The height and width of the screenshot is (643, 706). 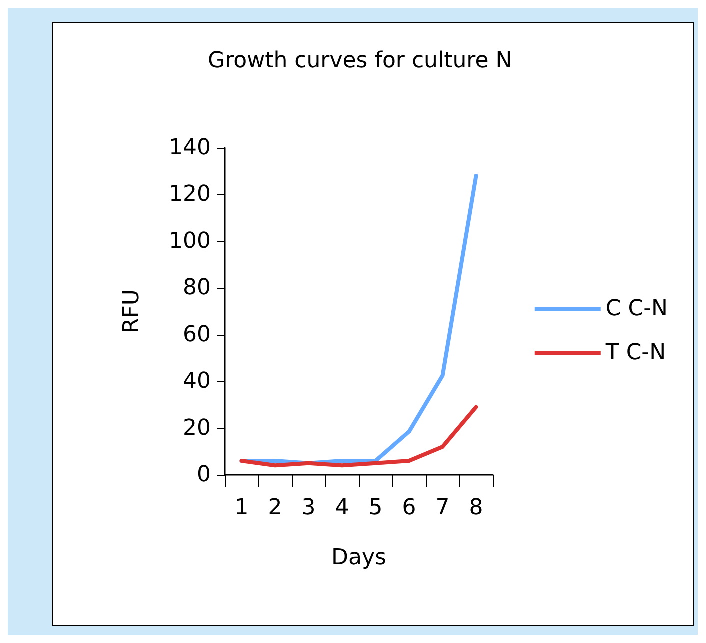 I want to click on y-axis-title: RFU, so click(x=132, y=311).